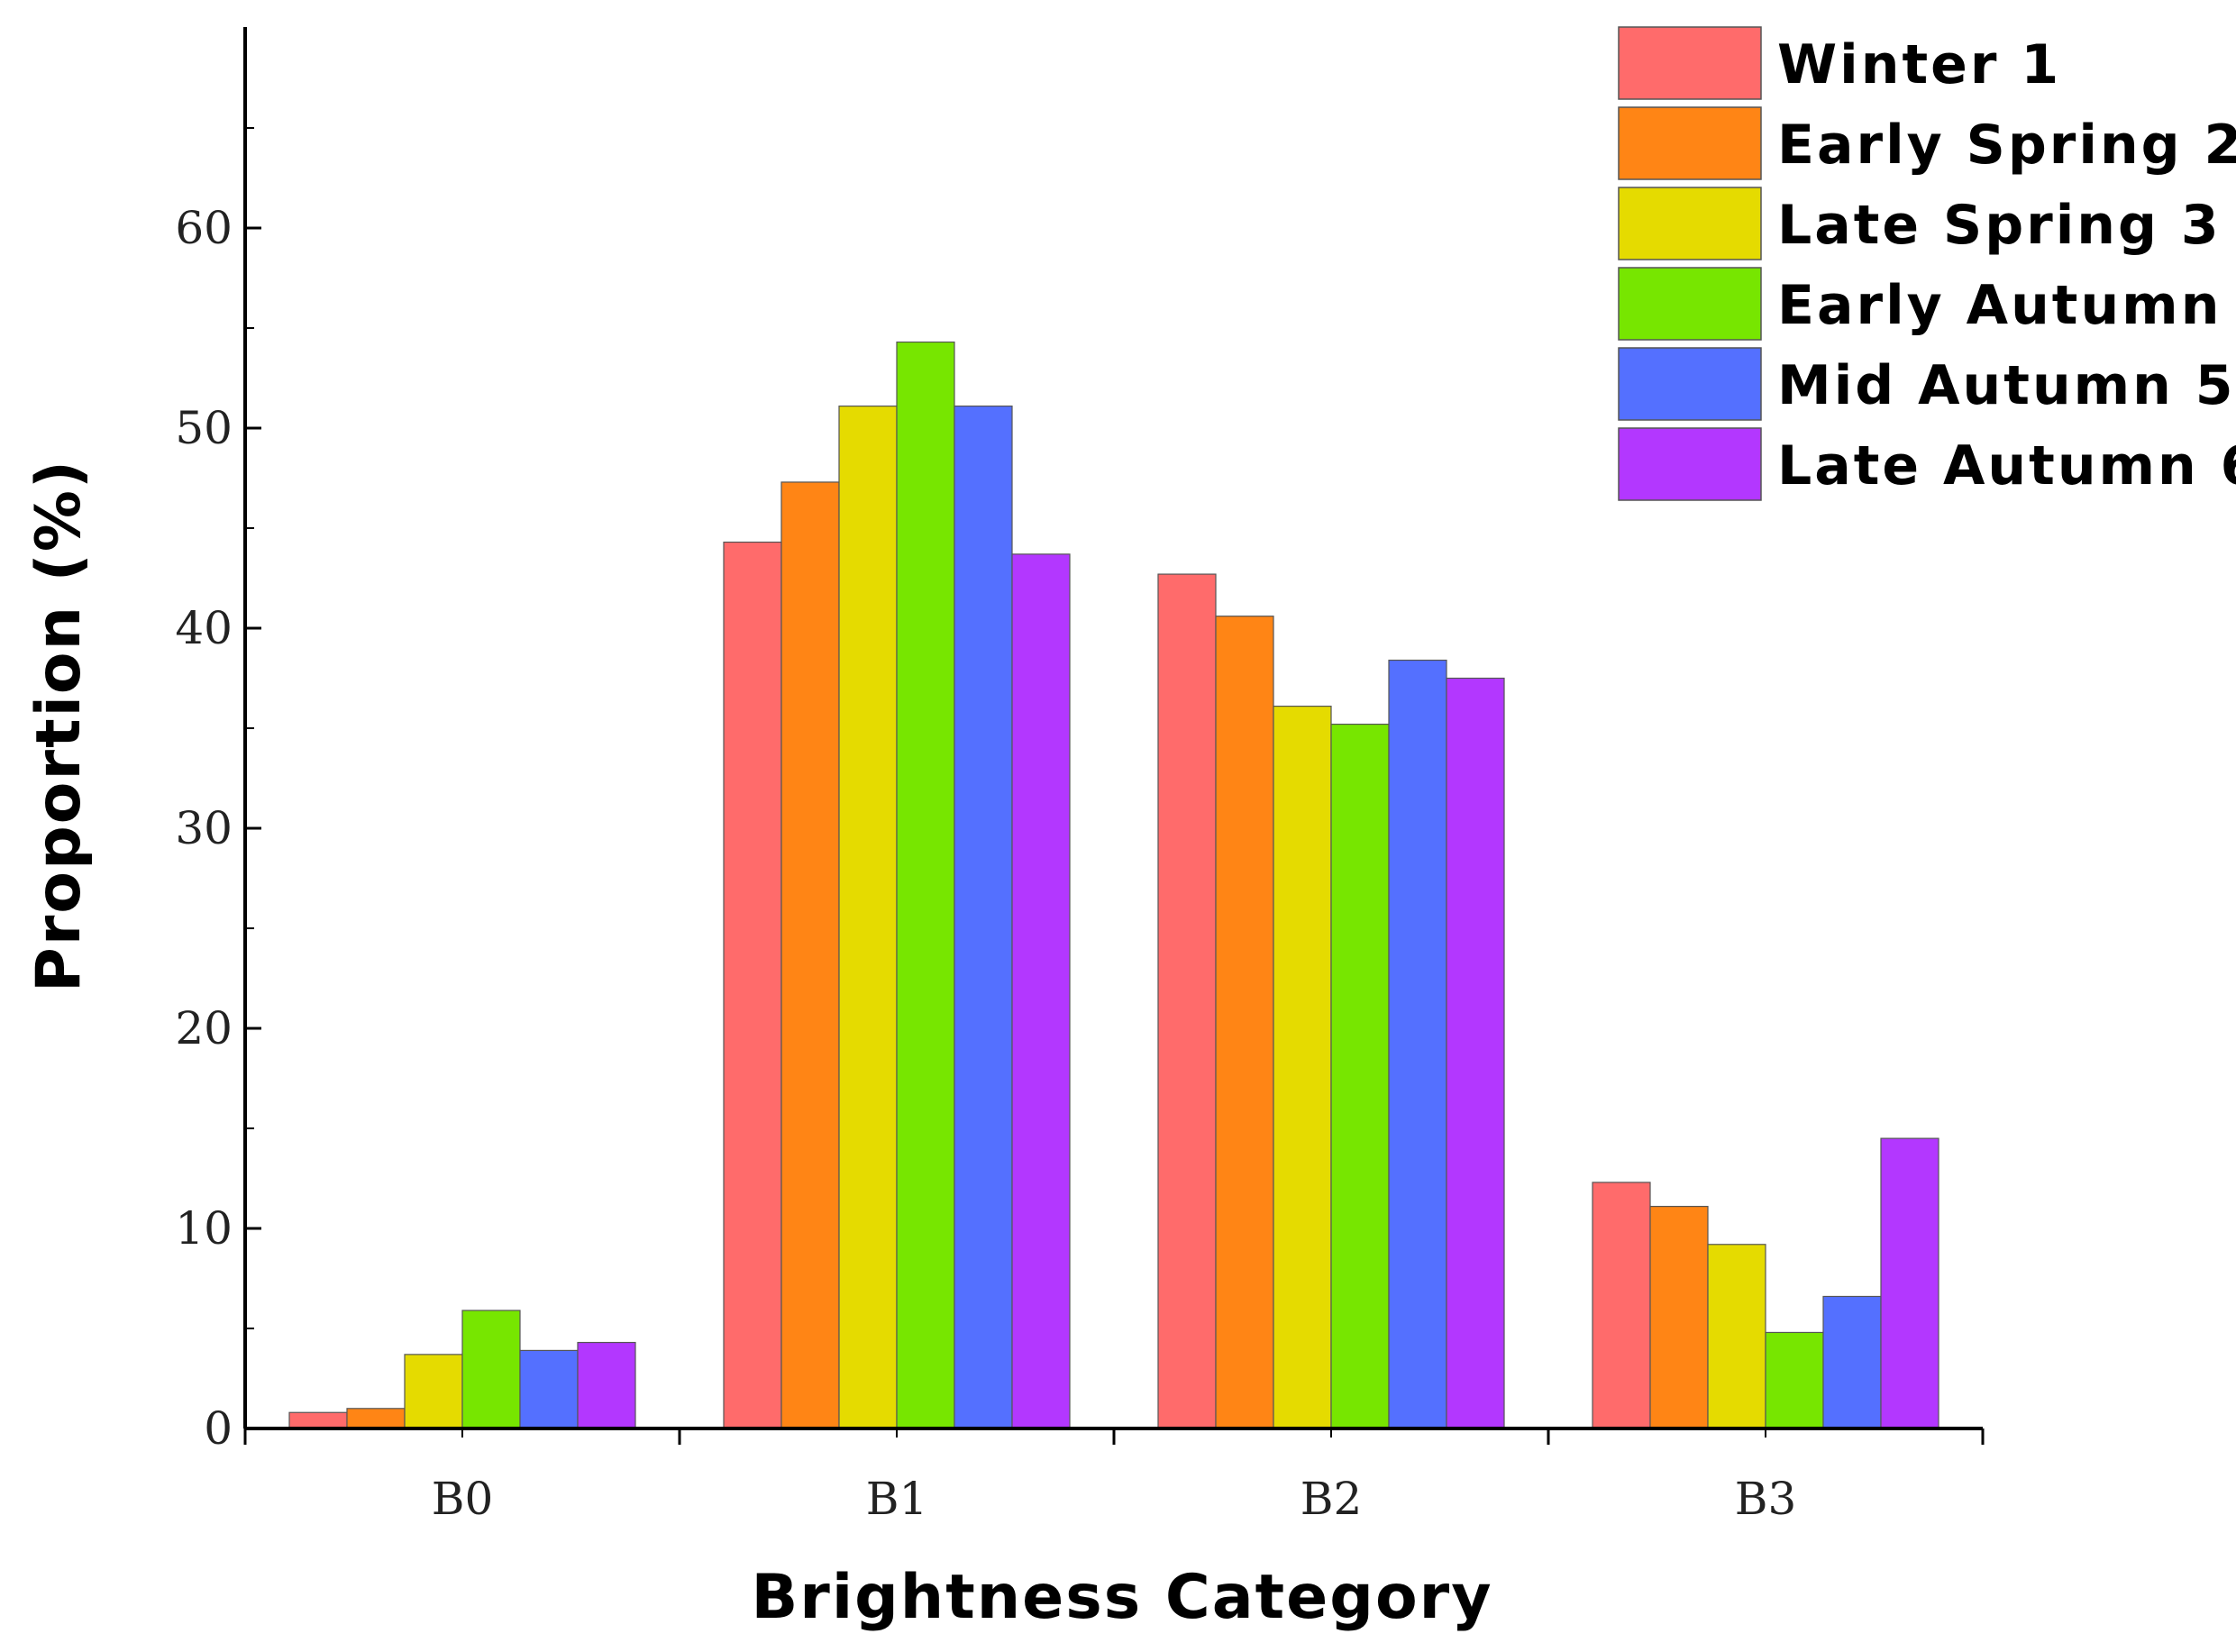 The width and height of the screenshot is (2236, 1652). I want to click on legend-label-2: Early Spring 2, so click(2006, 145).